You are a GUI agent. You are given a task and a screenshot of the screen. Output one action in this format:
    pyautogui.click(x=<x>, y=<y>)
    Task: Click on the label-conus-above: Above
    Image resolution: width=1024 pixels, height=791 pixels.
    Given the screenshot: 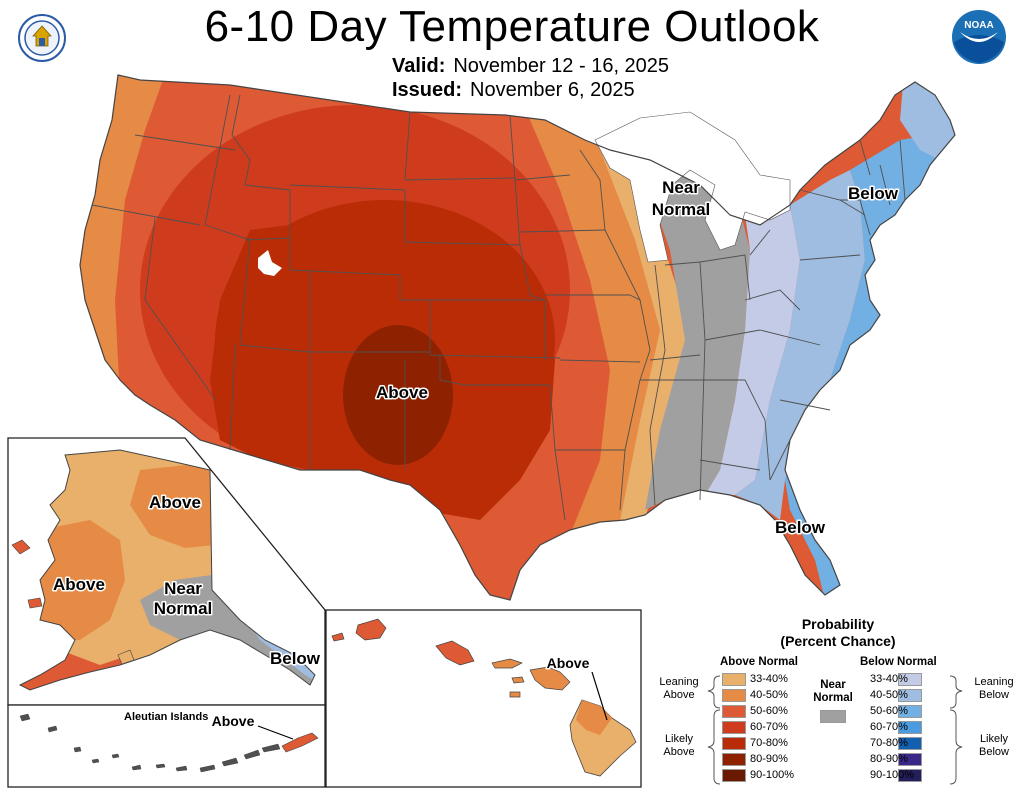 What is the action you would take?
    pyautogui.click(x=402, y=392)
    